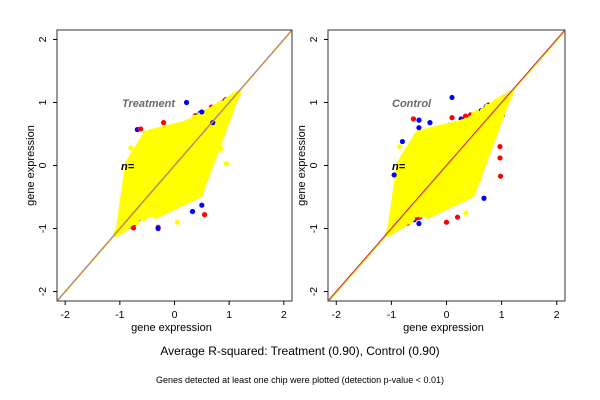 This screenshot has height=400, width=600. I want to click on panel-annotation: Control, so click(412, 104).